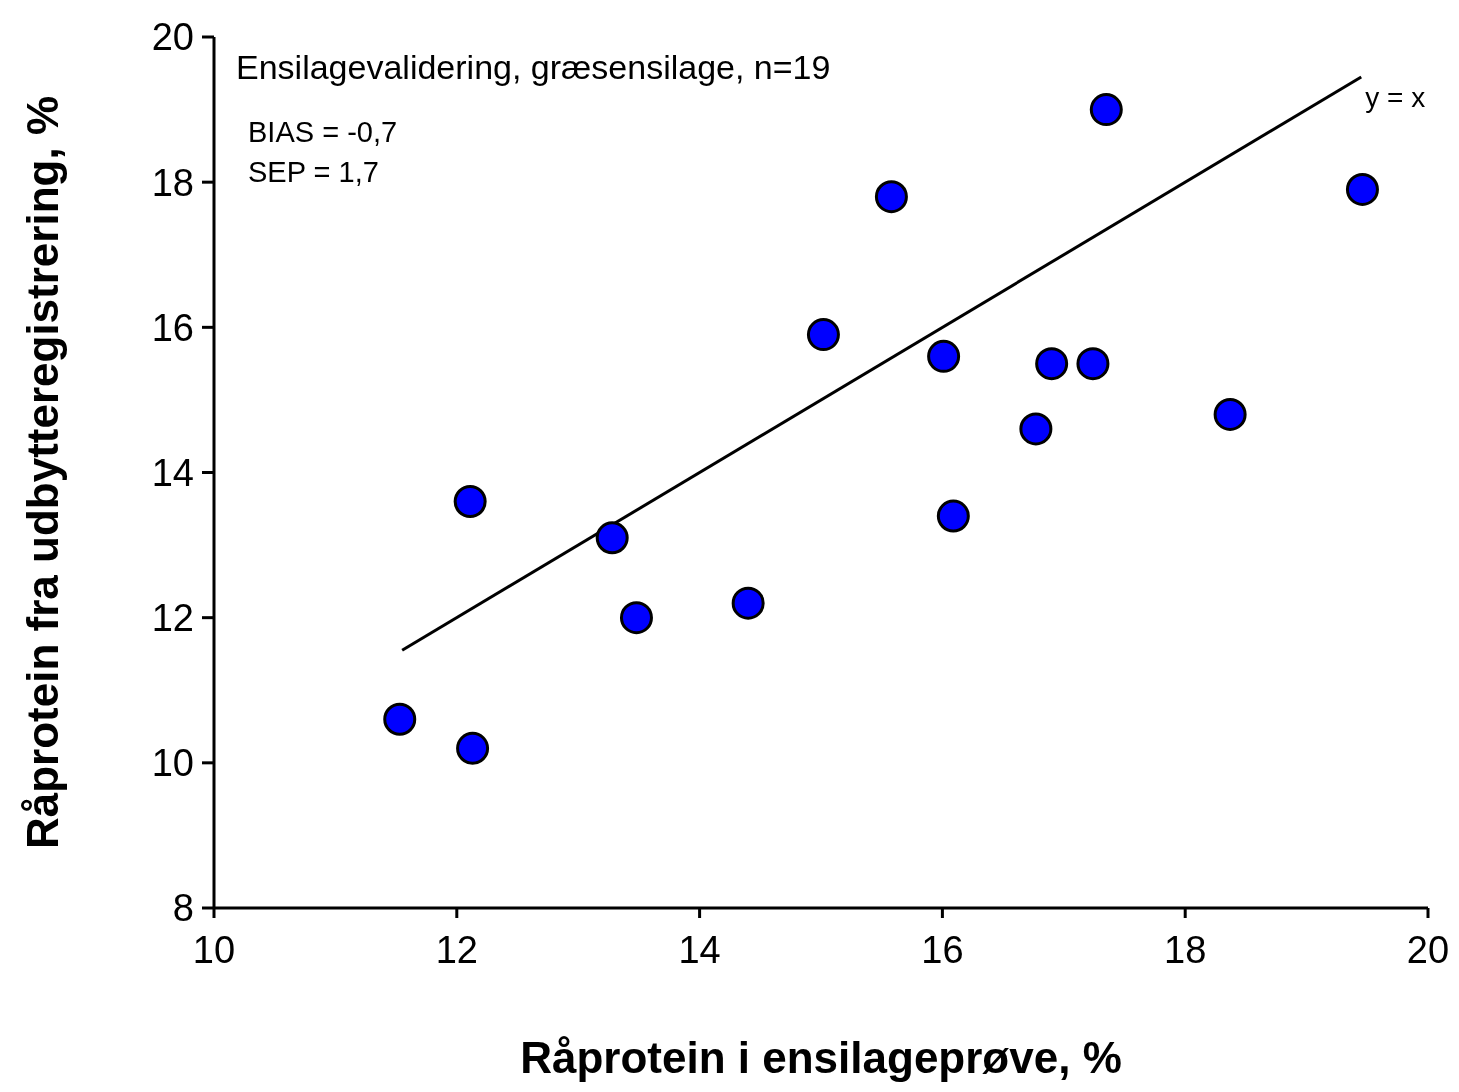  Describe the element at coordinates (183, 908) in the screenshot. I see `y-tick-label: 8` at that location.